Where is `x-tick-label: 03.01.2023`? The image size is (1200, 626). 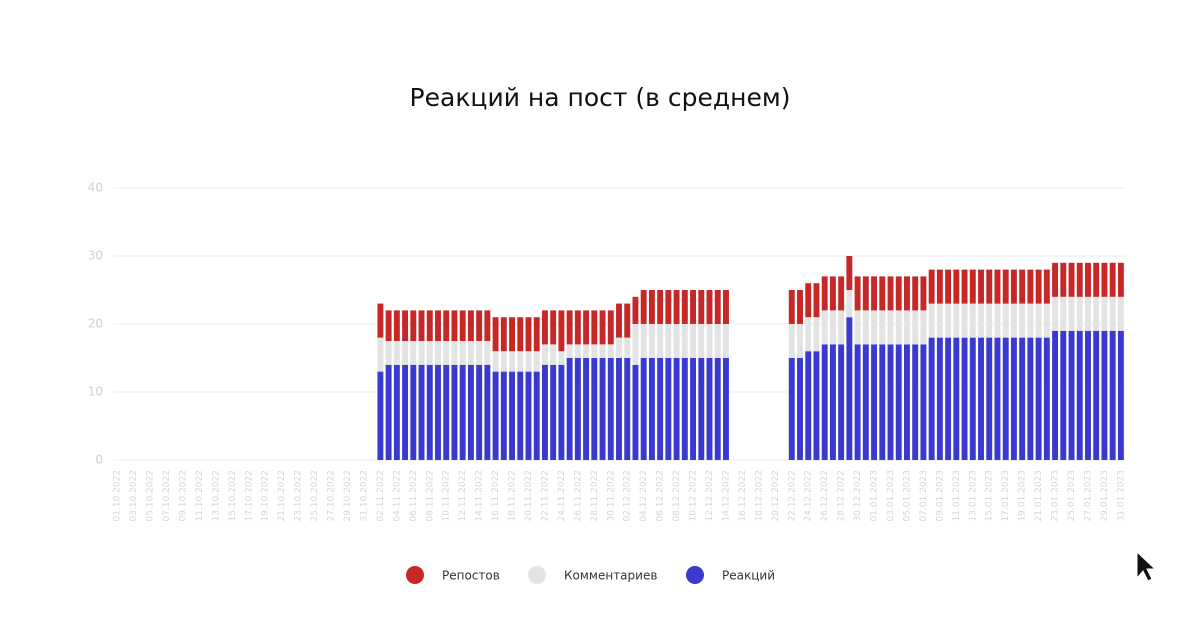 x-tick-label: 03.01.2023 is located at coordinates (891, 496).